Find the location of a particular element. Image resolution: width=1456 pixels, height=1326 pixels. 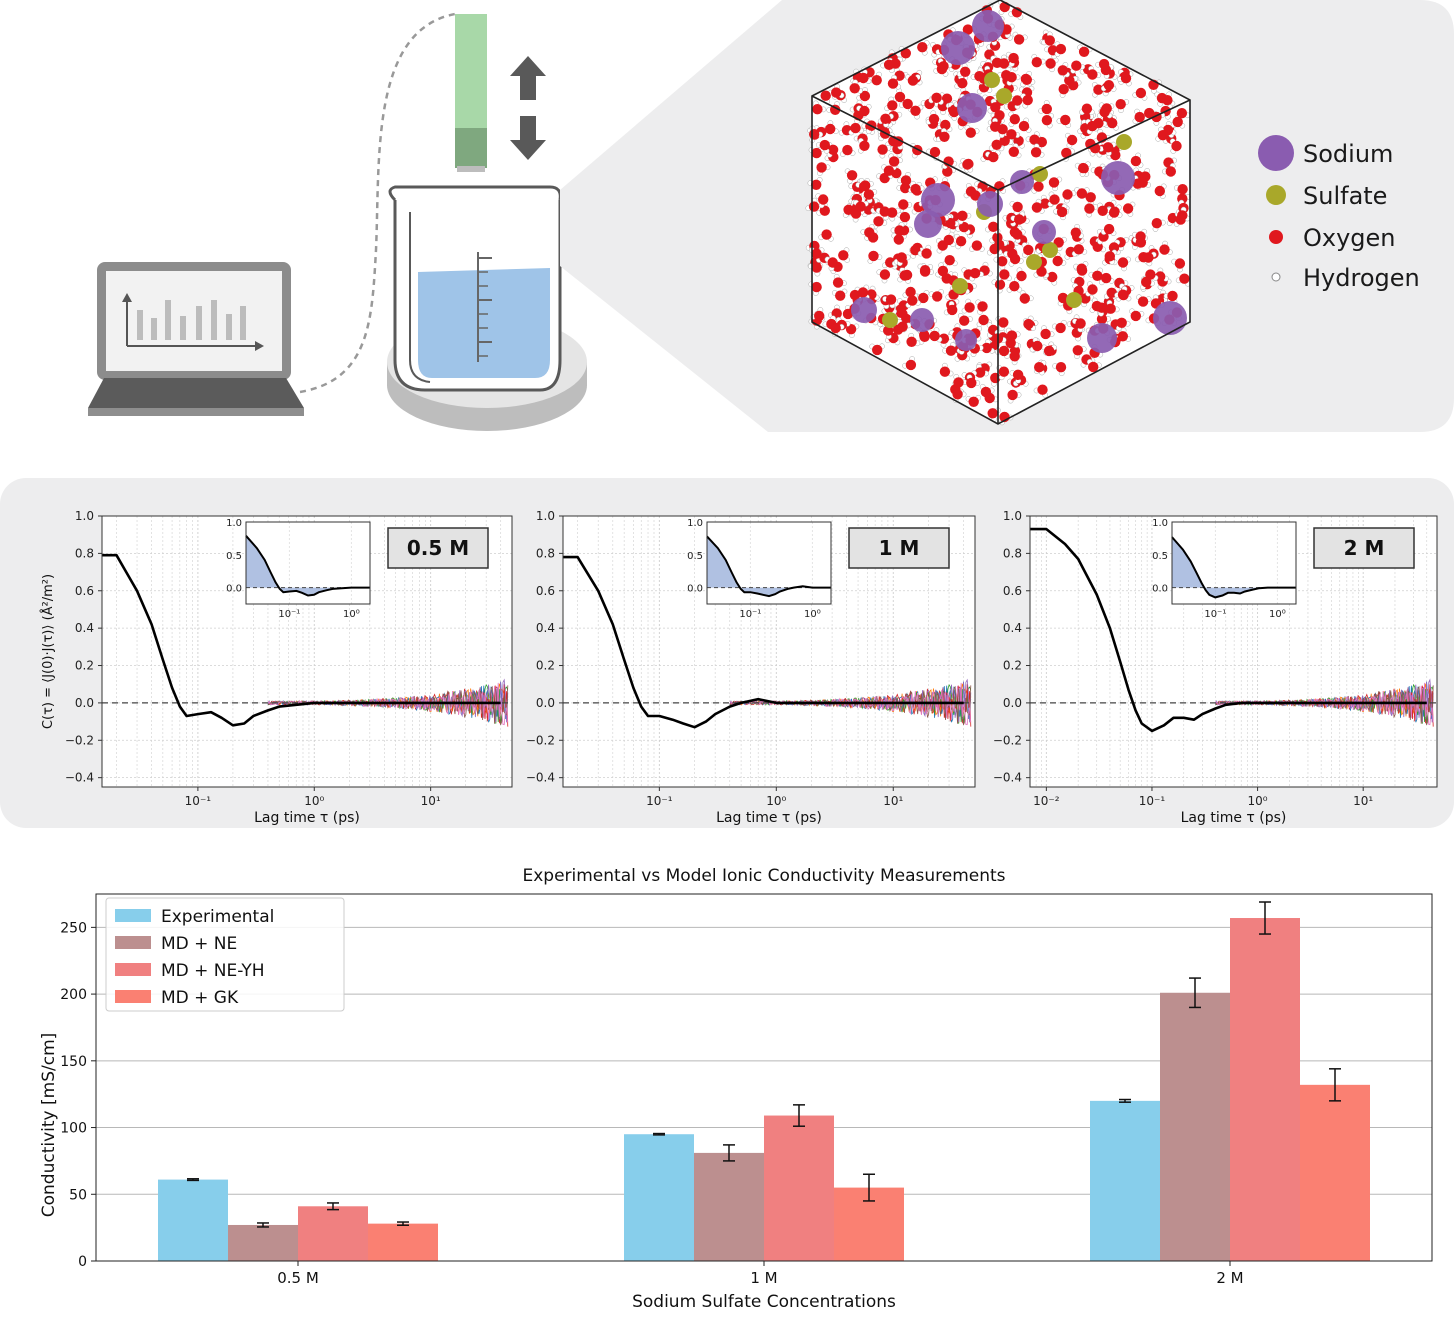

y-tick-label: 200 is located at coordinates (73, 995).